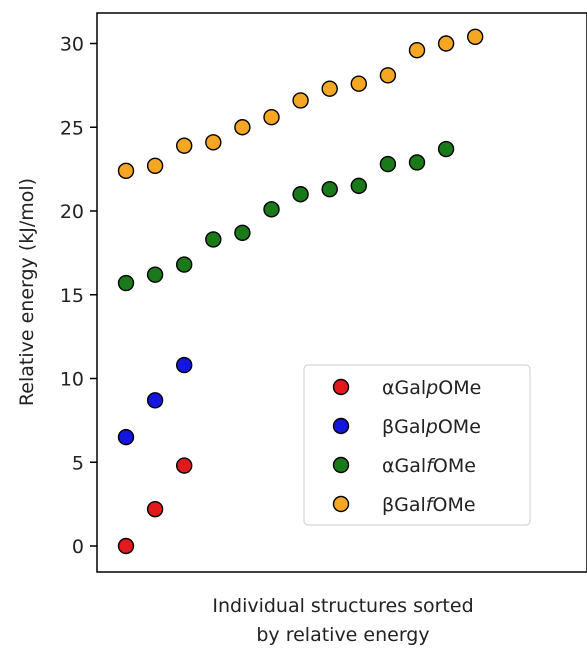 This screenshot has width=587, height=648. What do you see at coordinates (78, 547) in the screenshot?
I see `y-tick-label-0: 0` at bounding box center [78, 547].